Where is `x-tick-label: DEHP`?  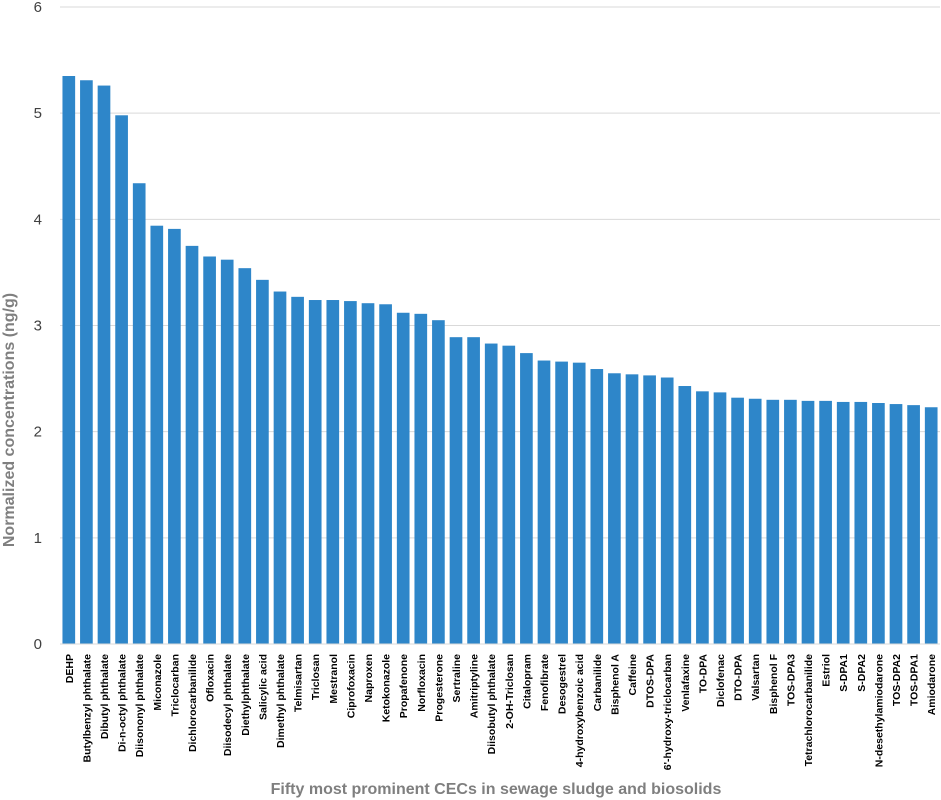 x-tick-label: DEHP is located at coordinates (70, 668).